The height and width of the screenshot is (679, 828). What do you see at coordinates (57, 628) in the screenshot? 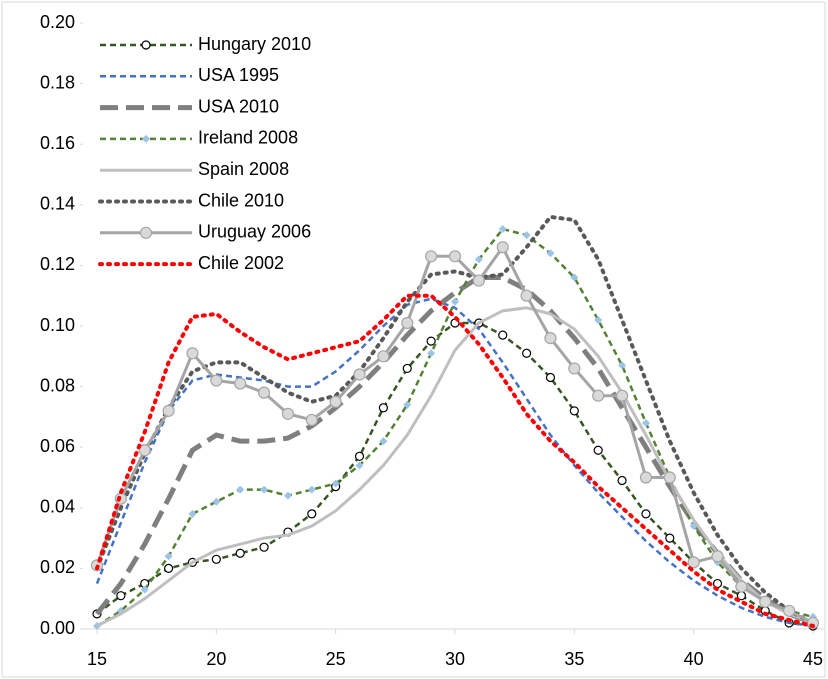
I see `y-tick-label: 0.00` at bounding box center [57, 628].